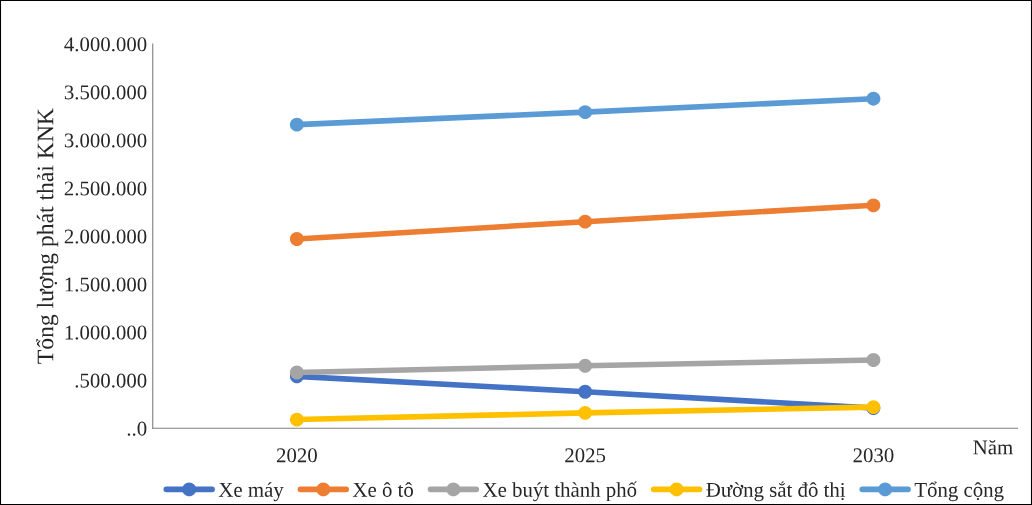  Describe the element at coordinates (959, 491) in the screenshot. I see `legend-label: Tổng cộng` at that location.